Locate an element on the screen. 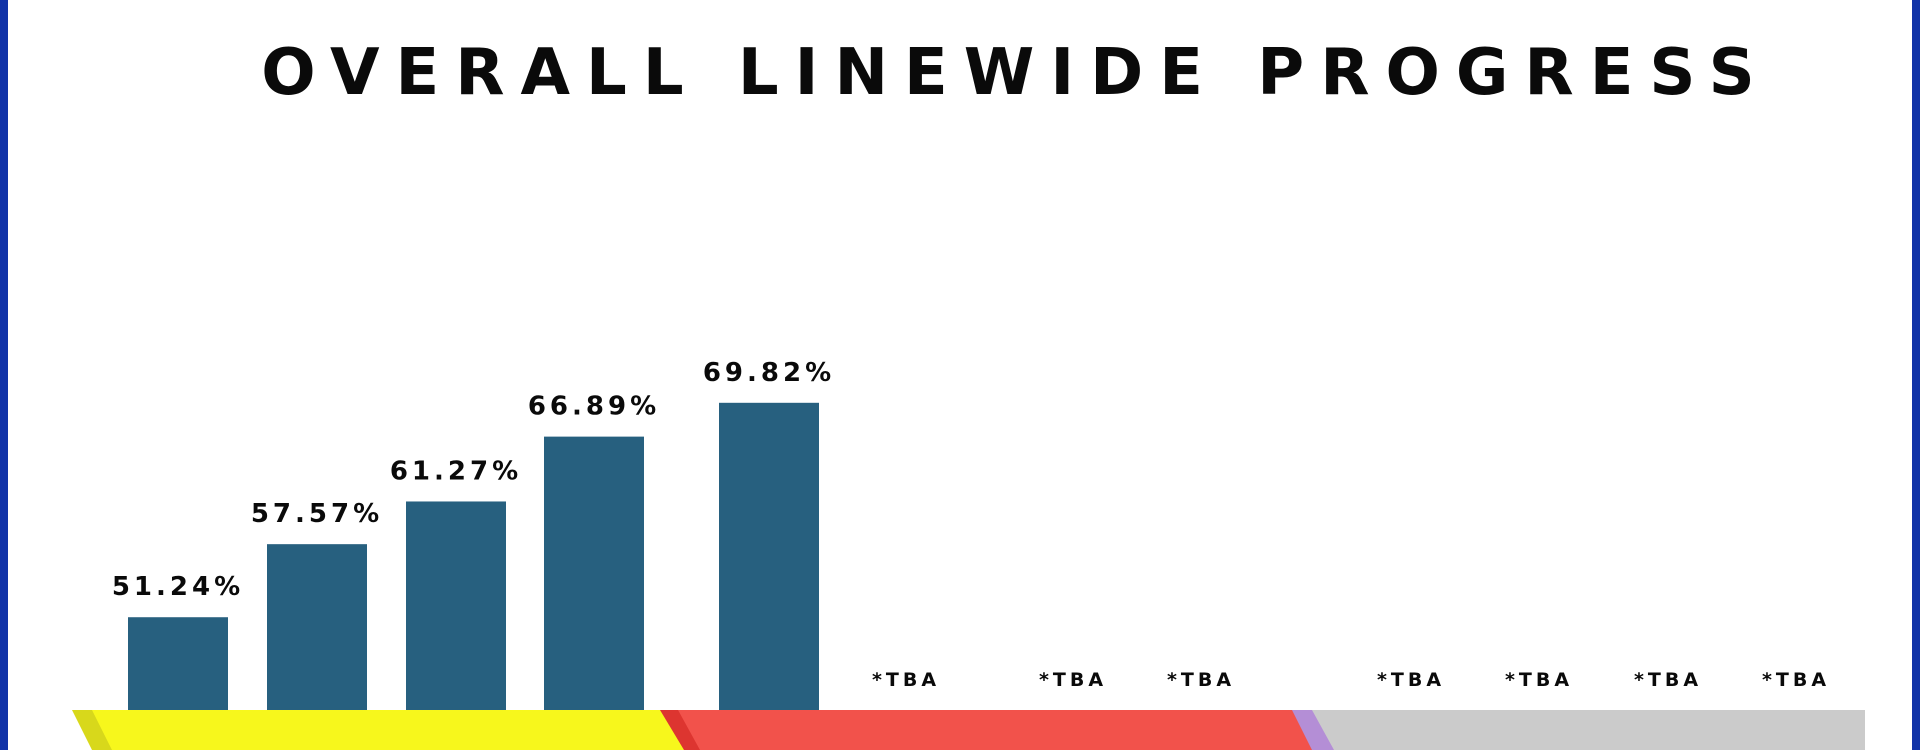 The width and height of the screenshot is (1920, 750). data-label: 51.24% is located at coordinates (178, 587).